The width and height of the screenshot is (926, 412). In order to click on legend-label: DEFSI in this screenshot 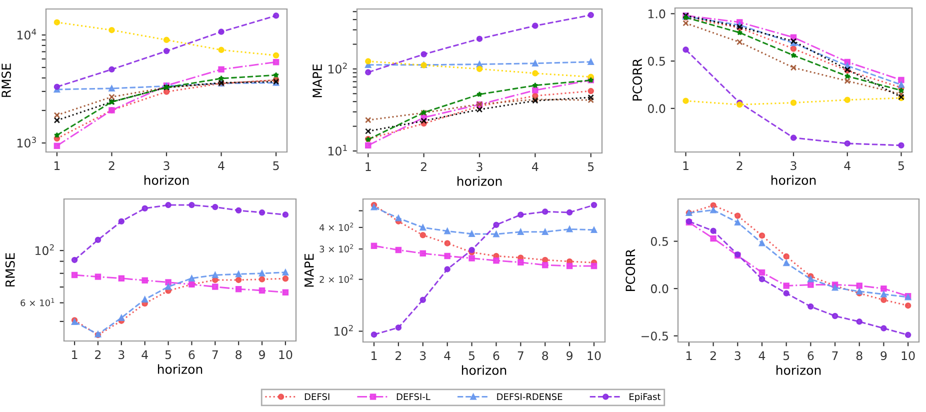, I will do `click(317, 396)`.